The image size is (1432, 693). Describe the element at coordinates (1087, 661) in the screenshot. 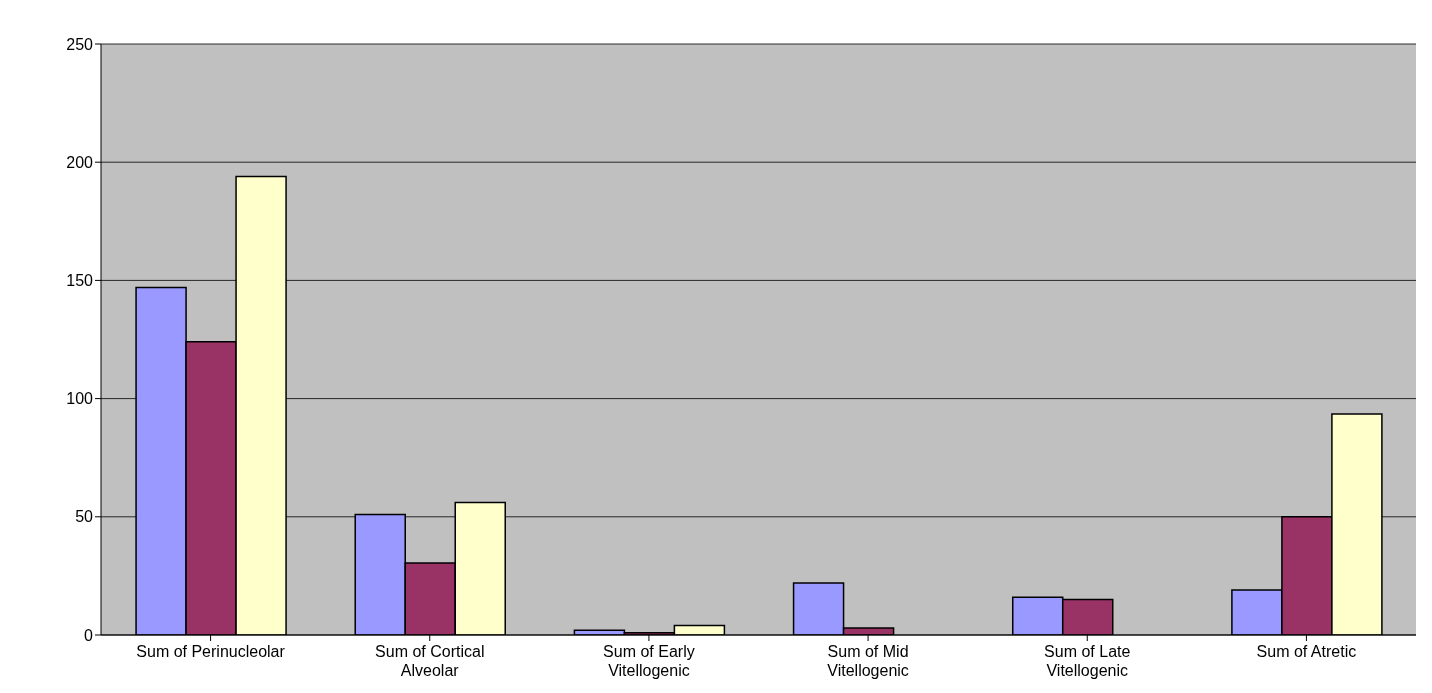

I see `x-tick-label: Sum of Late Vitellogenic` at that location.